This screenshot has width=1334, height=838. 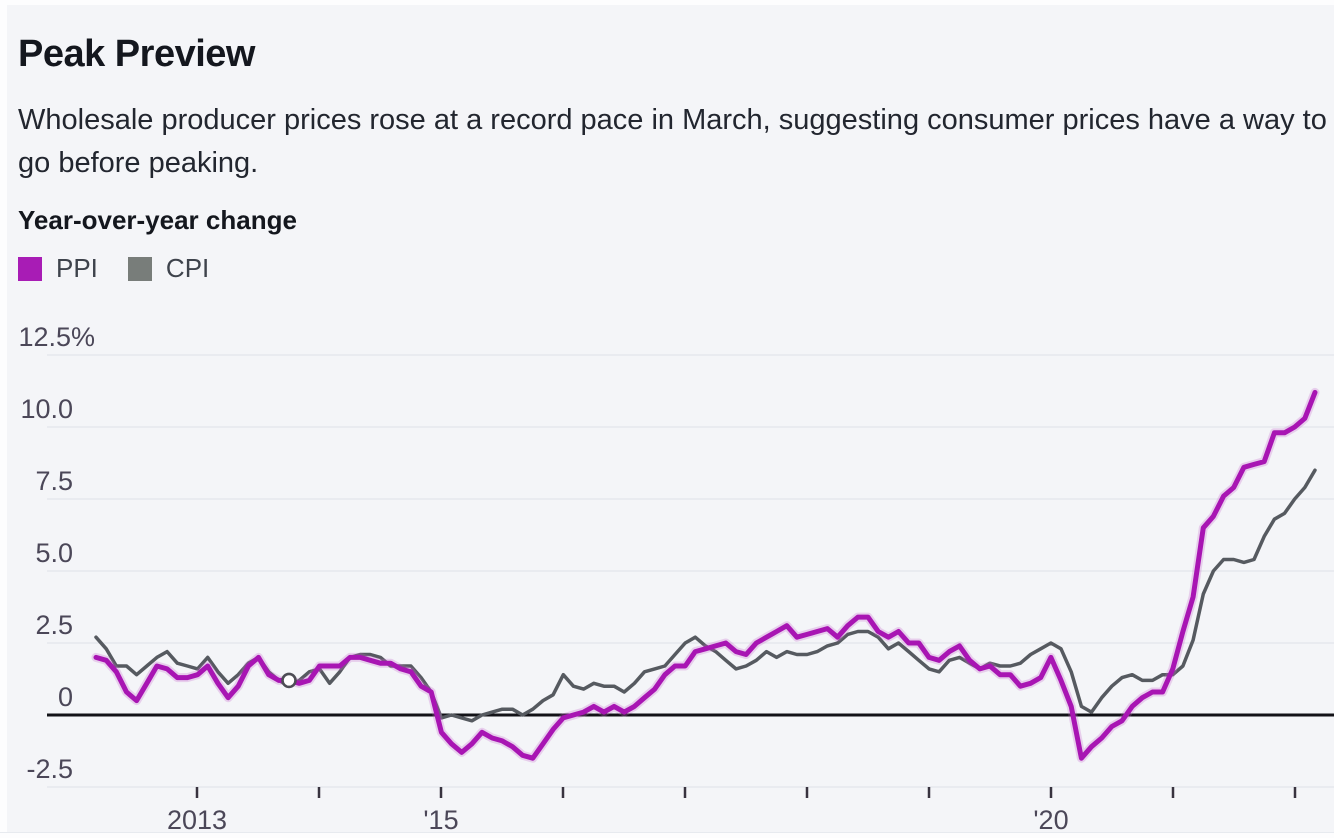 What do you see at coordinates (440, 820) in the screenshot?
I see `x-axis-label: '15` at bounding box center [440, 820].